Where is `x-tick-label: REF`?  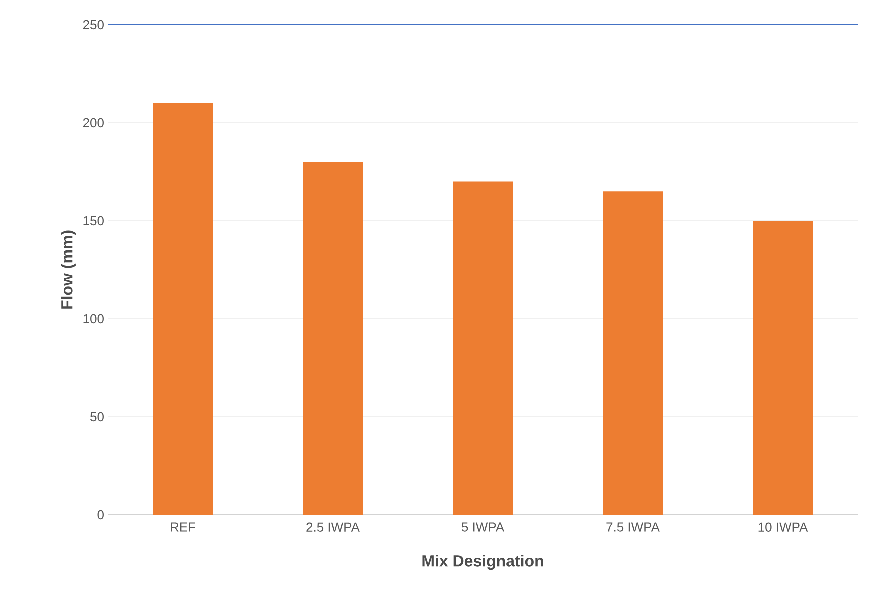
x-tick-label: REF is located at coordinates (183, 527).